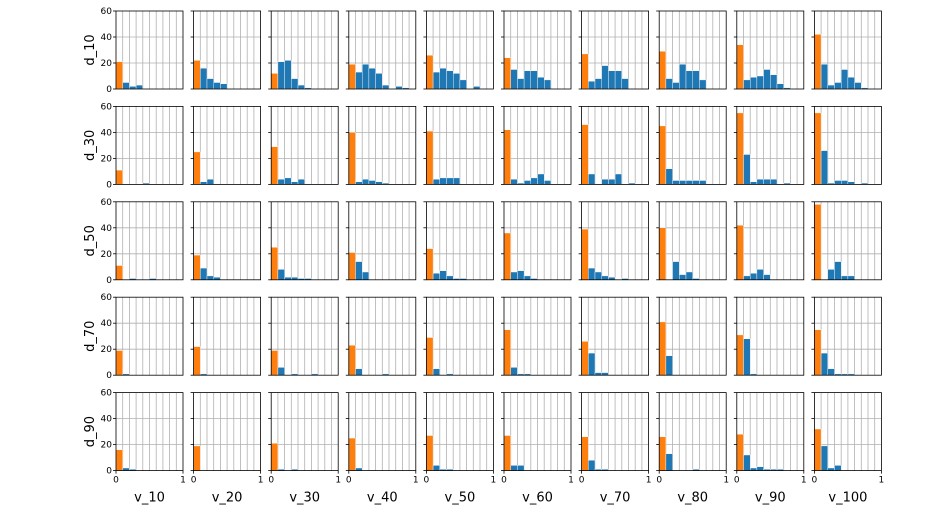 The height and width of the screenshot is (519, 930). What do you see at coordinates (90, 240) in the screenshot?
I see `row-label: d_50` at bounding box center [90, 240].